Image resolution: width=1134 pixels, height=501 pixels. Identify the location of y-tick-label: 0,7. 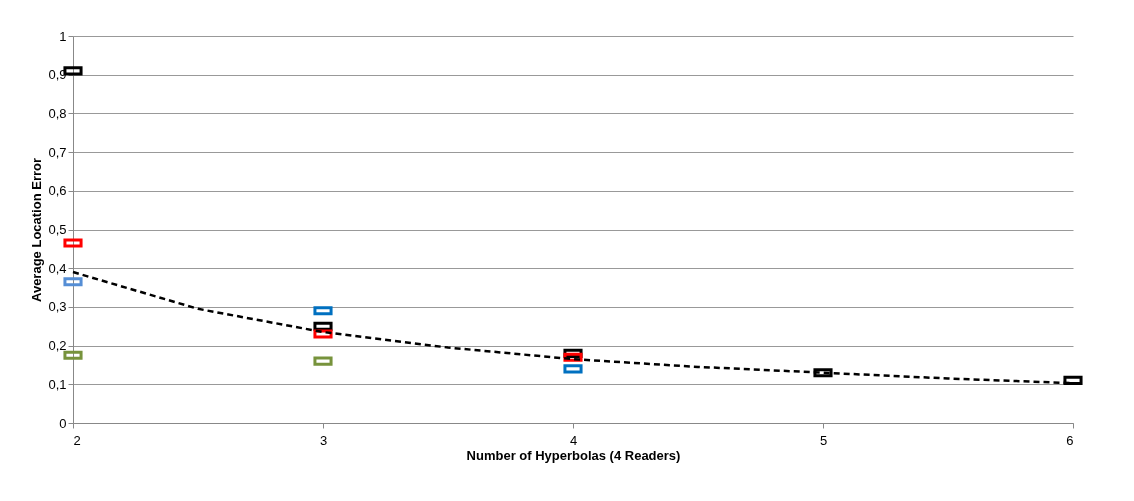
(57, 152).